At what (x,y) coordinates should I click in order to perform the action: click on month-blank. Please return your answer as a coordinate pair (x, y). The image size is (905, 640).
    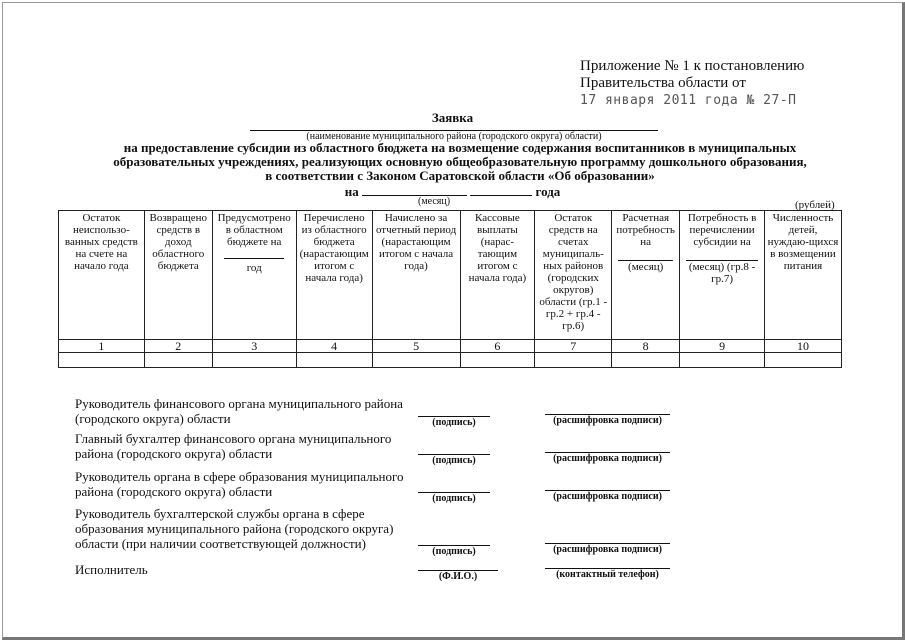
    Looking at the image, I should click on (414, 190).